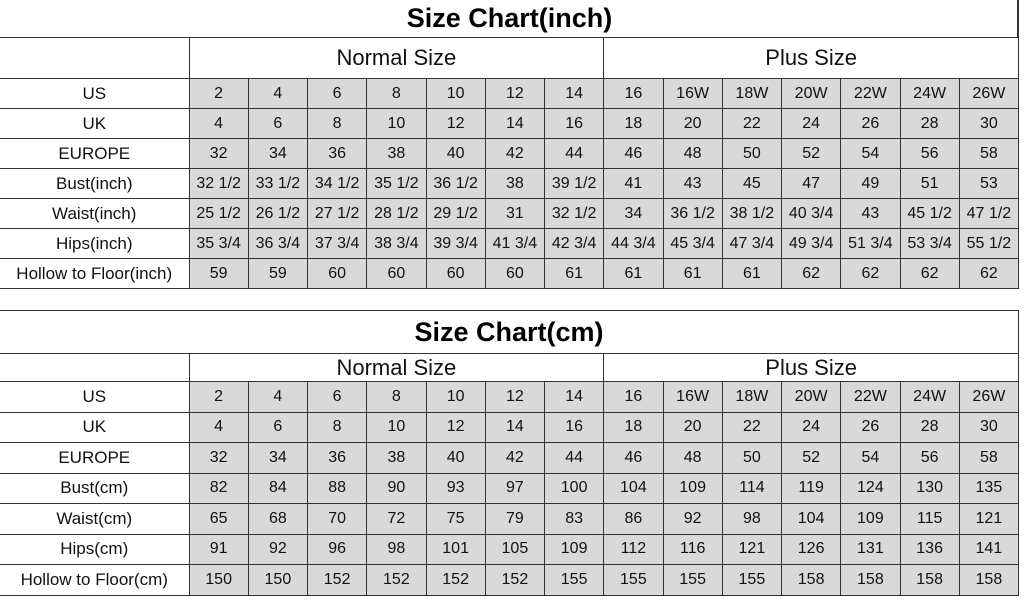  What do you see at coordinates (218, 458) in the screenshot?
I see `size-cell: 32` at bounding box center [218, 458].